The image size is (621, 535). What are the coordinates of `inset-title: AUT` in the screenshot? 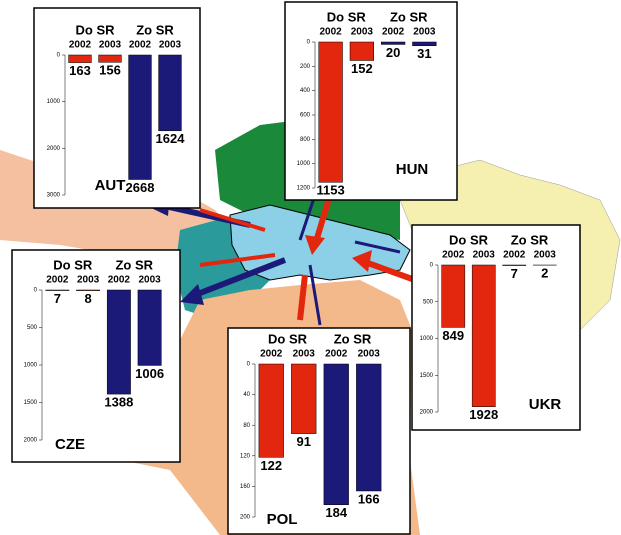 It's located at (110, 185).